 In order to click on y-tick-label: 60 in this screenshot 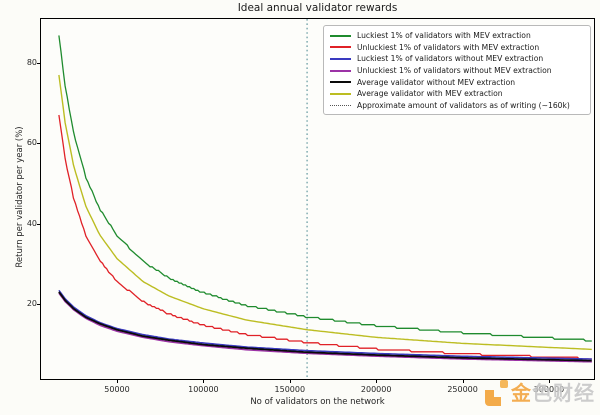, I will do `click(31, 143)`.